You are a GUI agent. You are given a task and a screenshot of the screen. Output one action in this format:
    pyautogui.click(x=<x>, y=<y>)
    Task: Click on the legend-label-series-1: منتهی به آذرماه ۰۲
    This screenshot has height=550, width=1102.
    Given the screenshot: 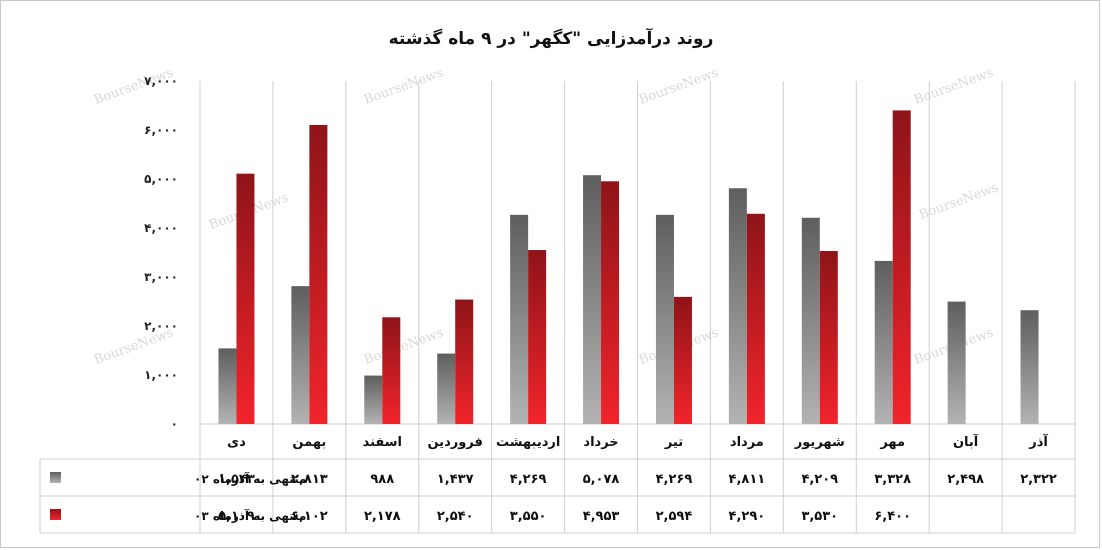 What is the action you would take?
    pyautogui.click(x=250, y=478)
    